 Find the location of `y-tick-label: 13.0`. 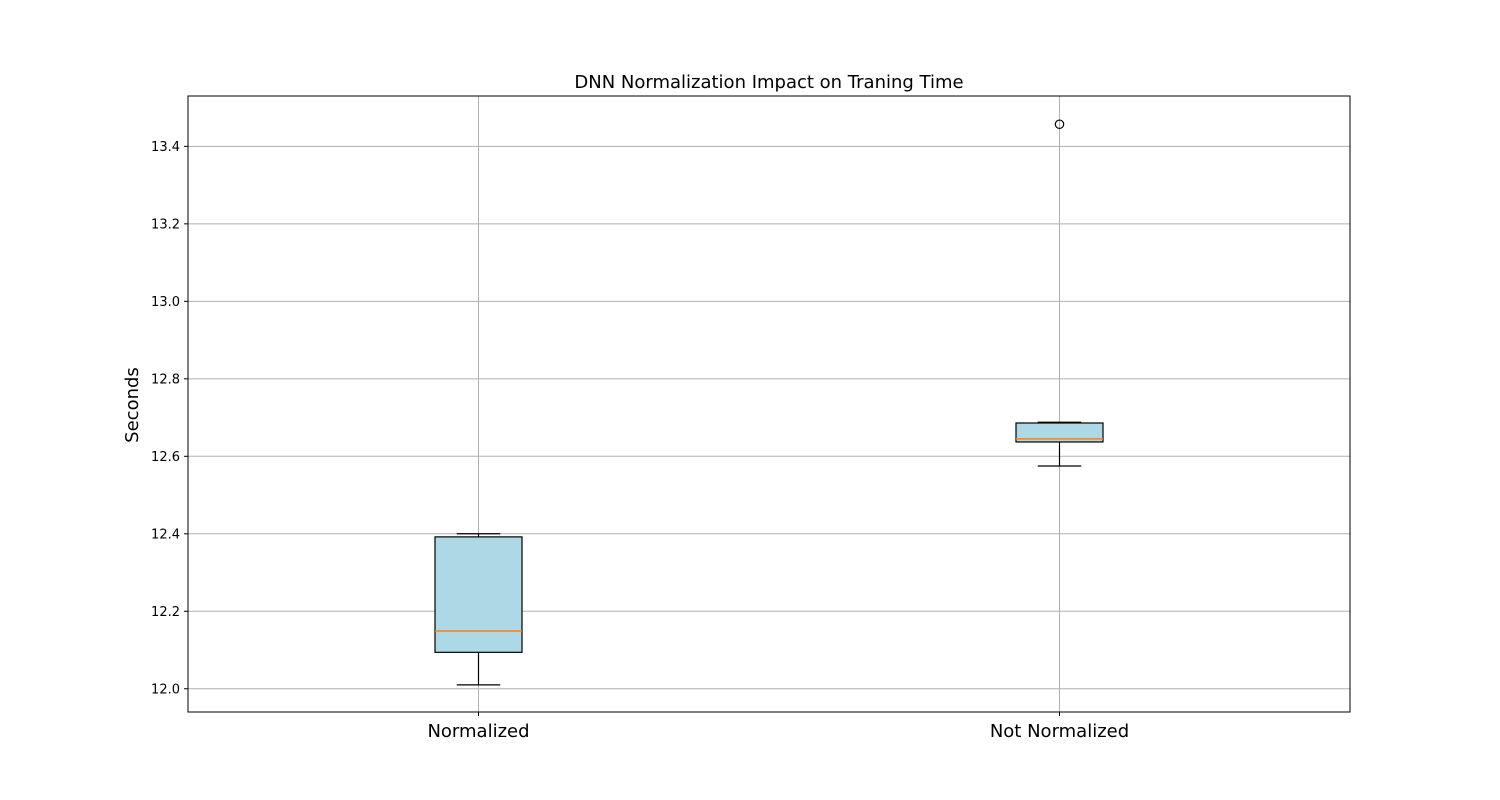

y-tick-label: 13.0 is located at coordinates (165, 302).